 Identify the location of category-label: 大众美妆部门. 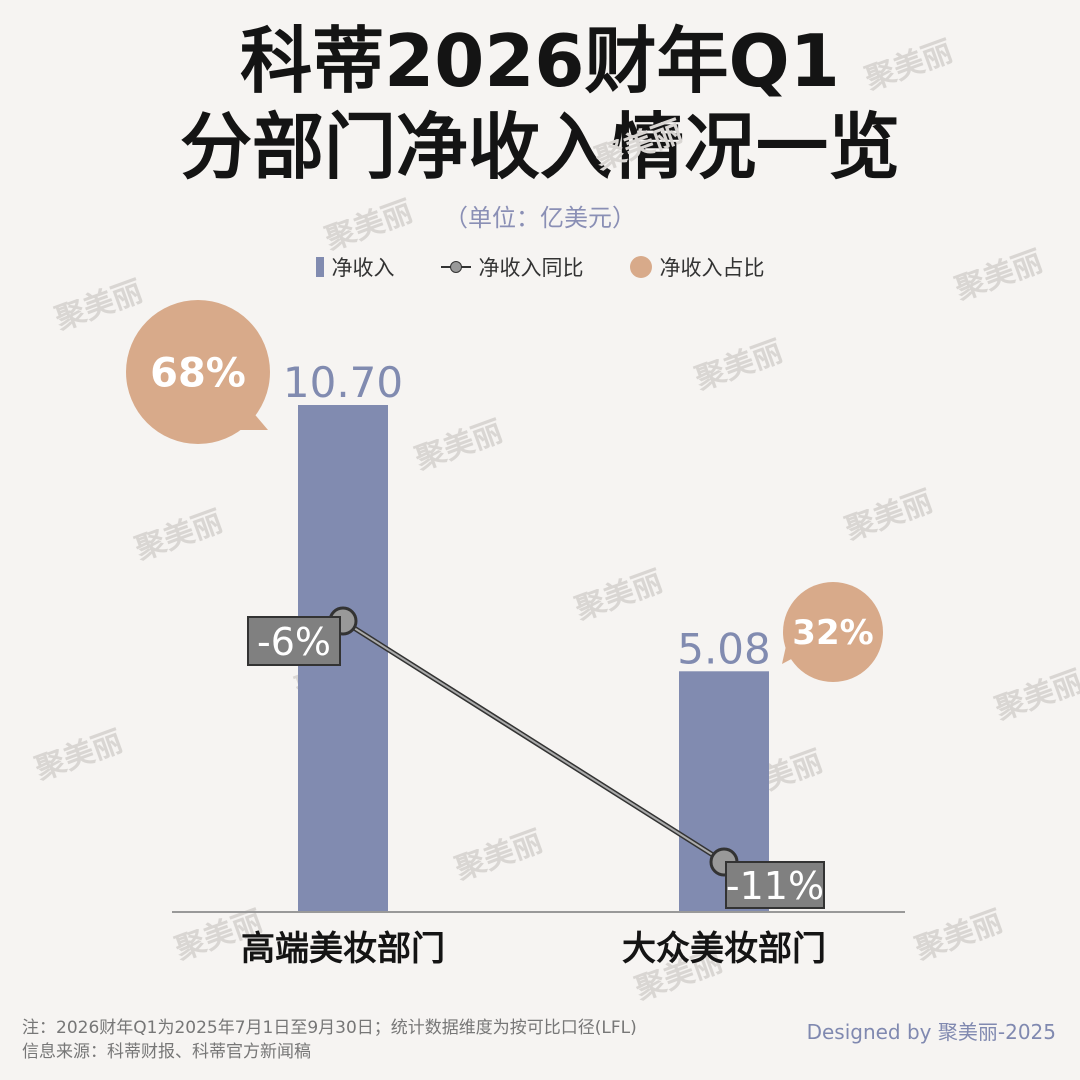
(724, 949).